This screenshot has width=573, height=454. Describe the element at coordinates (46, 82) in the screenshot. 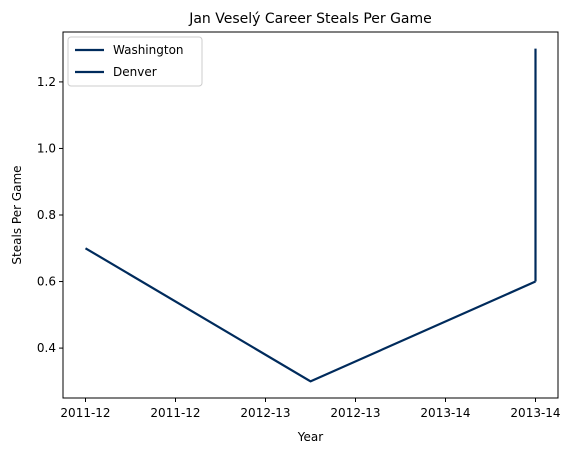

I see `y-tick-label: 1.2` at that location.